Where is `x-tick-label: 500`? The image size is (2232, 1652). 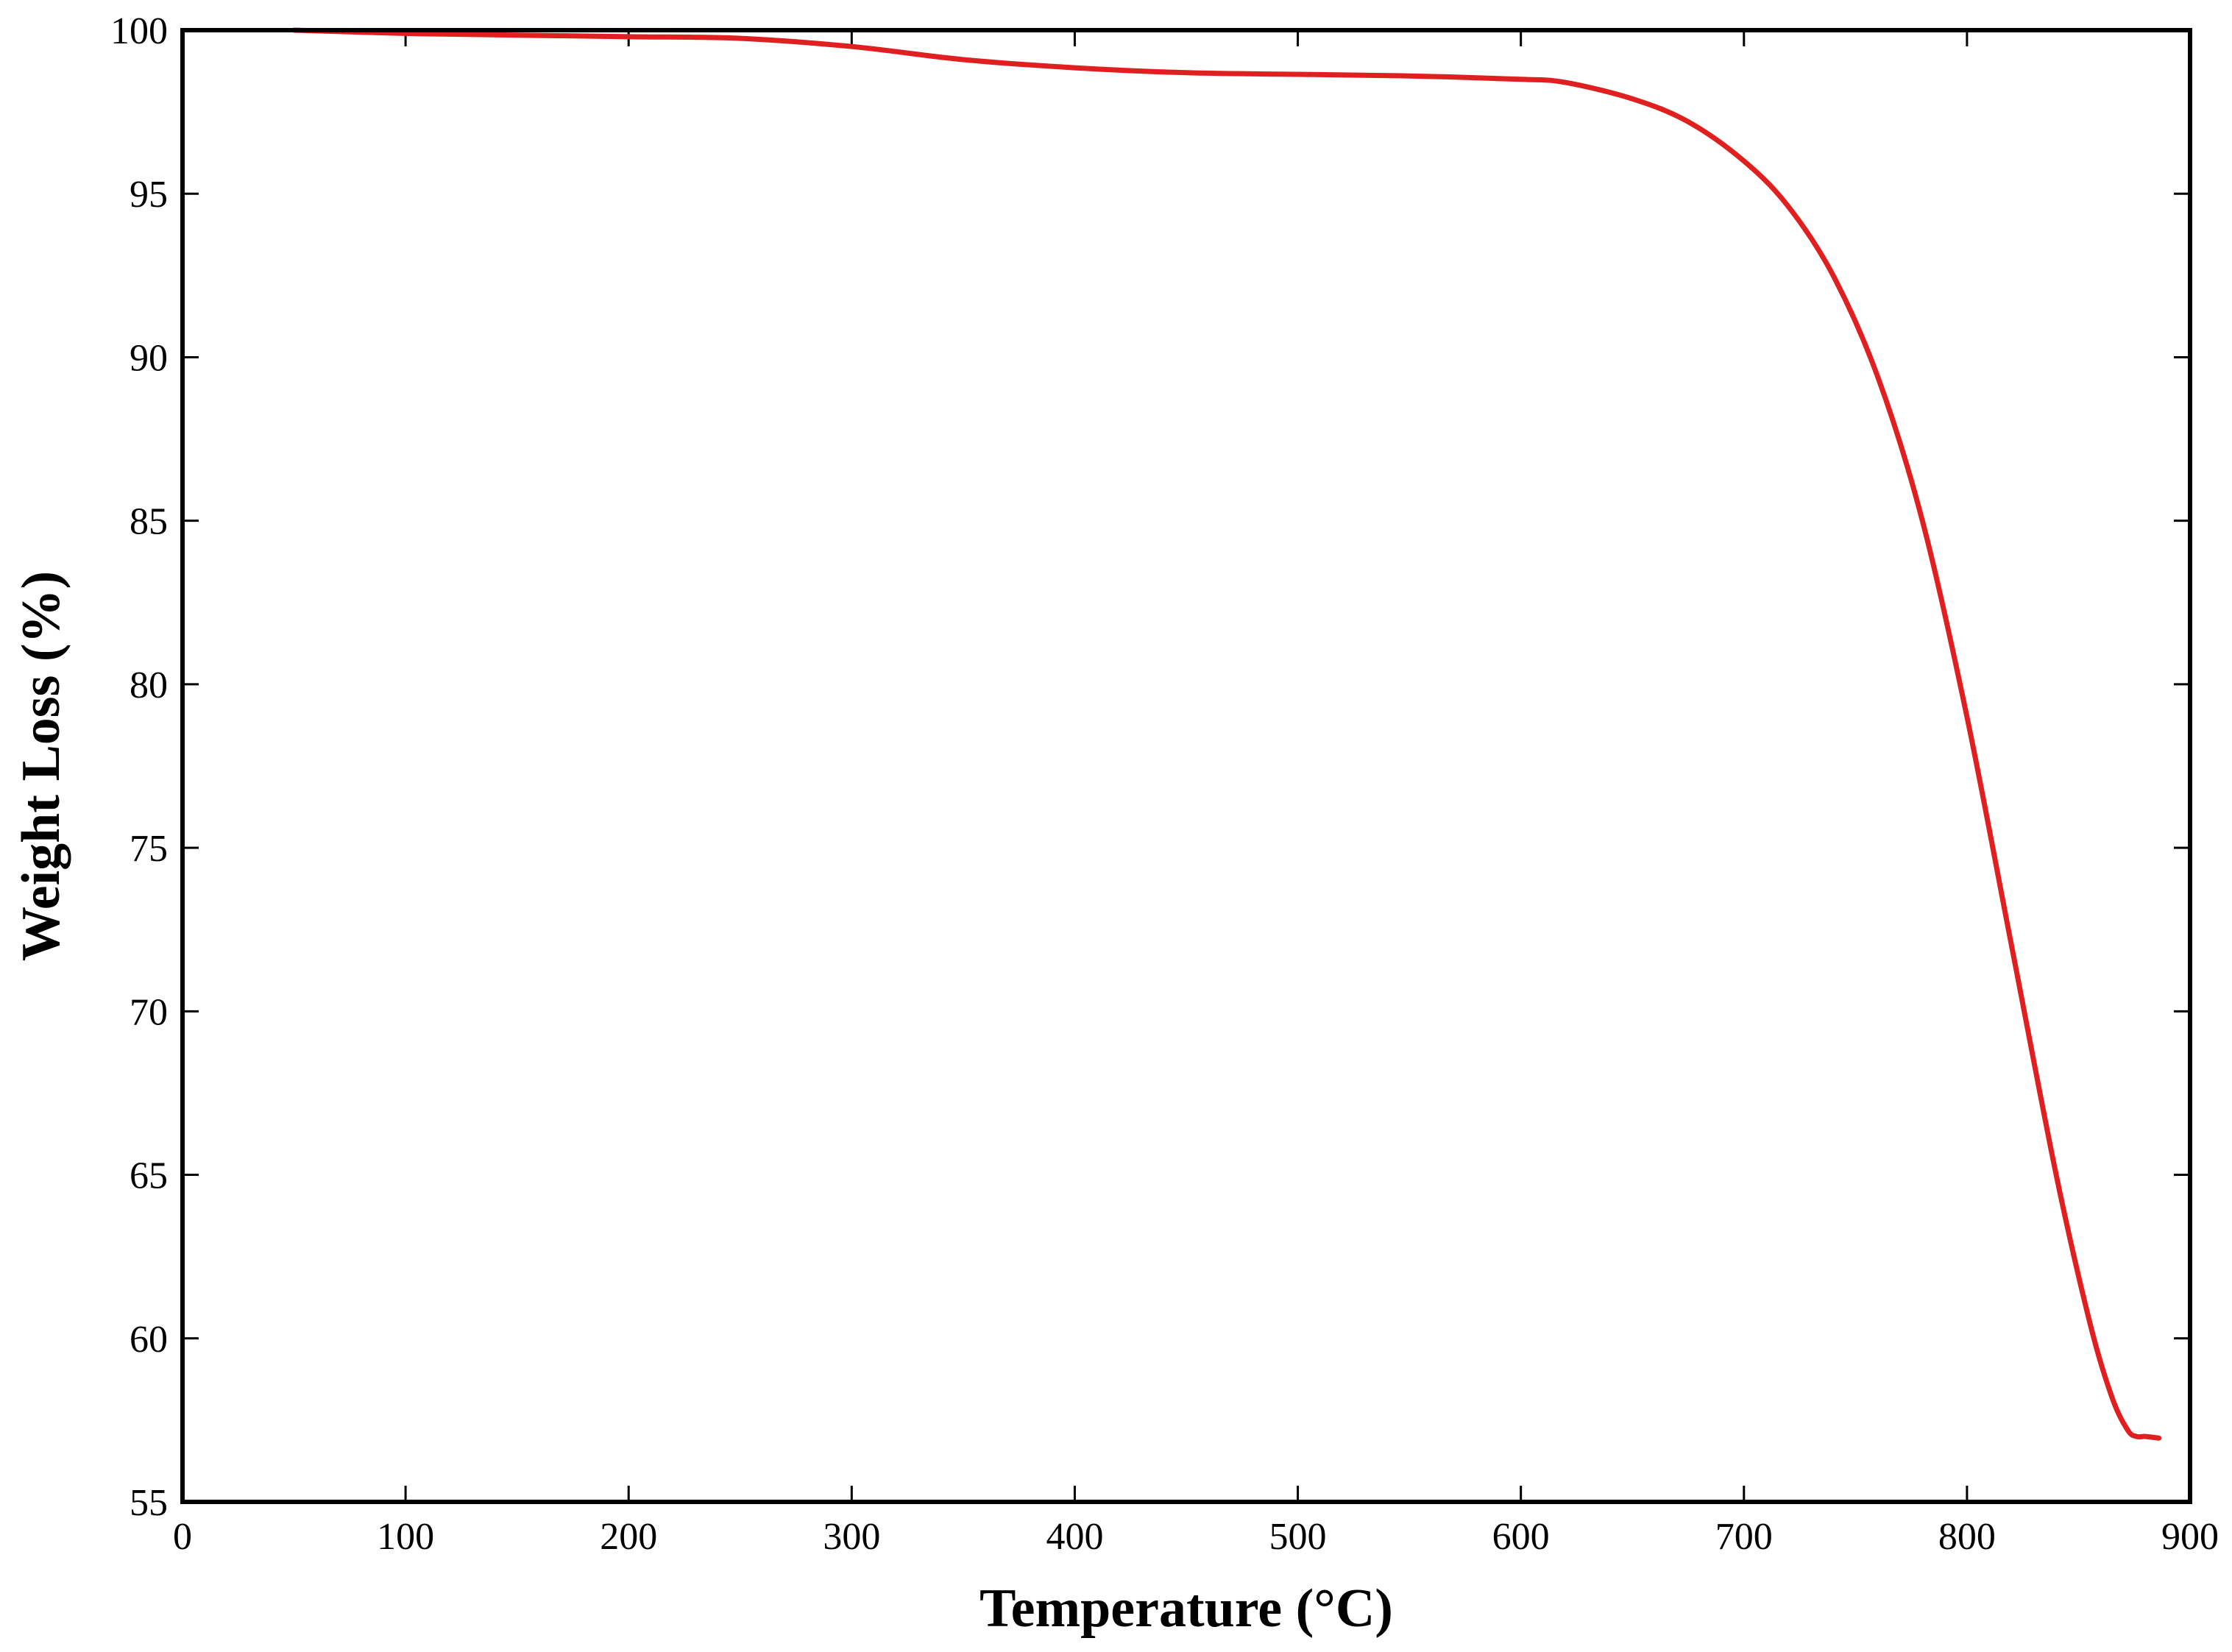 x-tick-label: 500 is located at coordinates (1298, 1537).